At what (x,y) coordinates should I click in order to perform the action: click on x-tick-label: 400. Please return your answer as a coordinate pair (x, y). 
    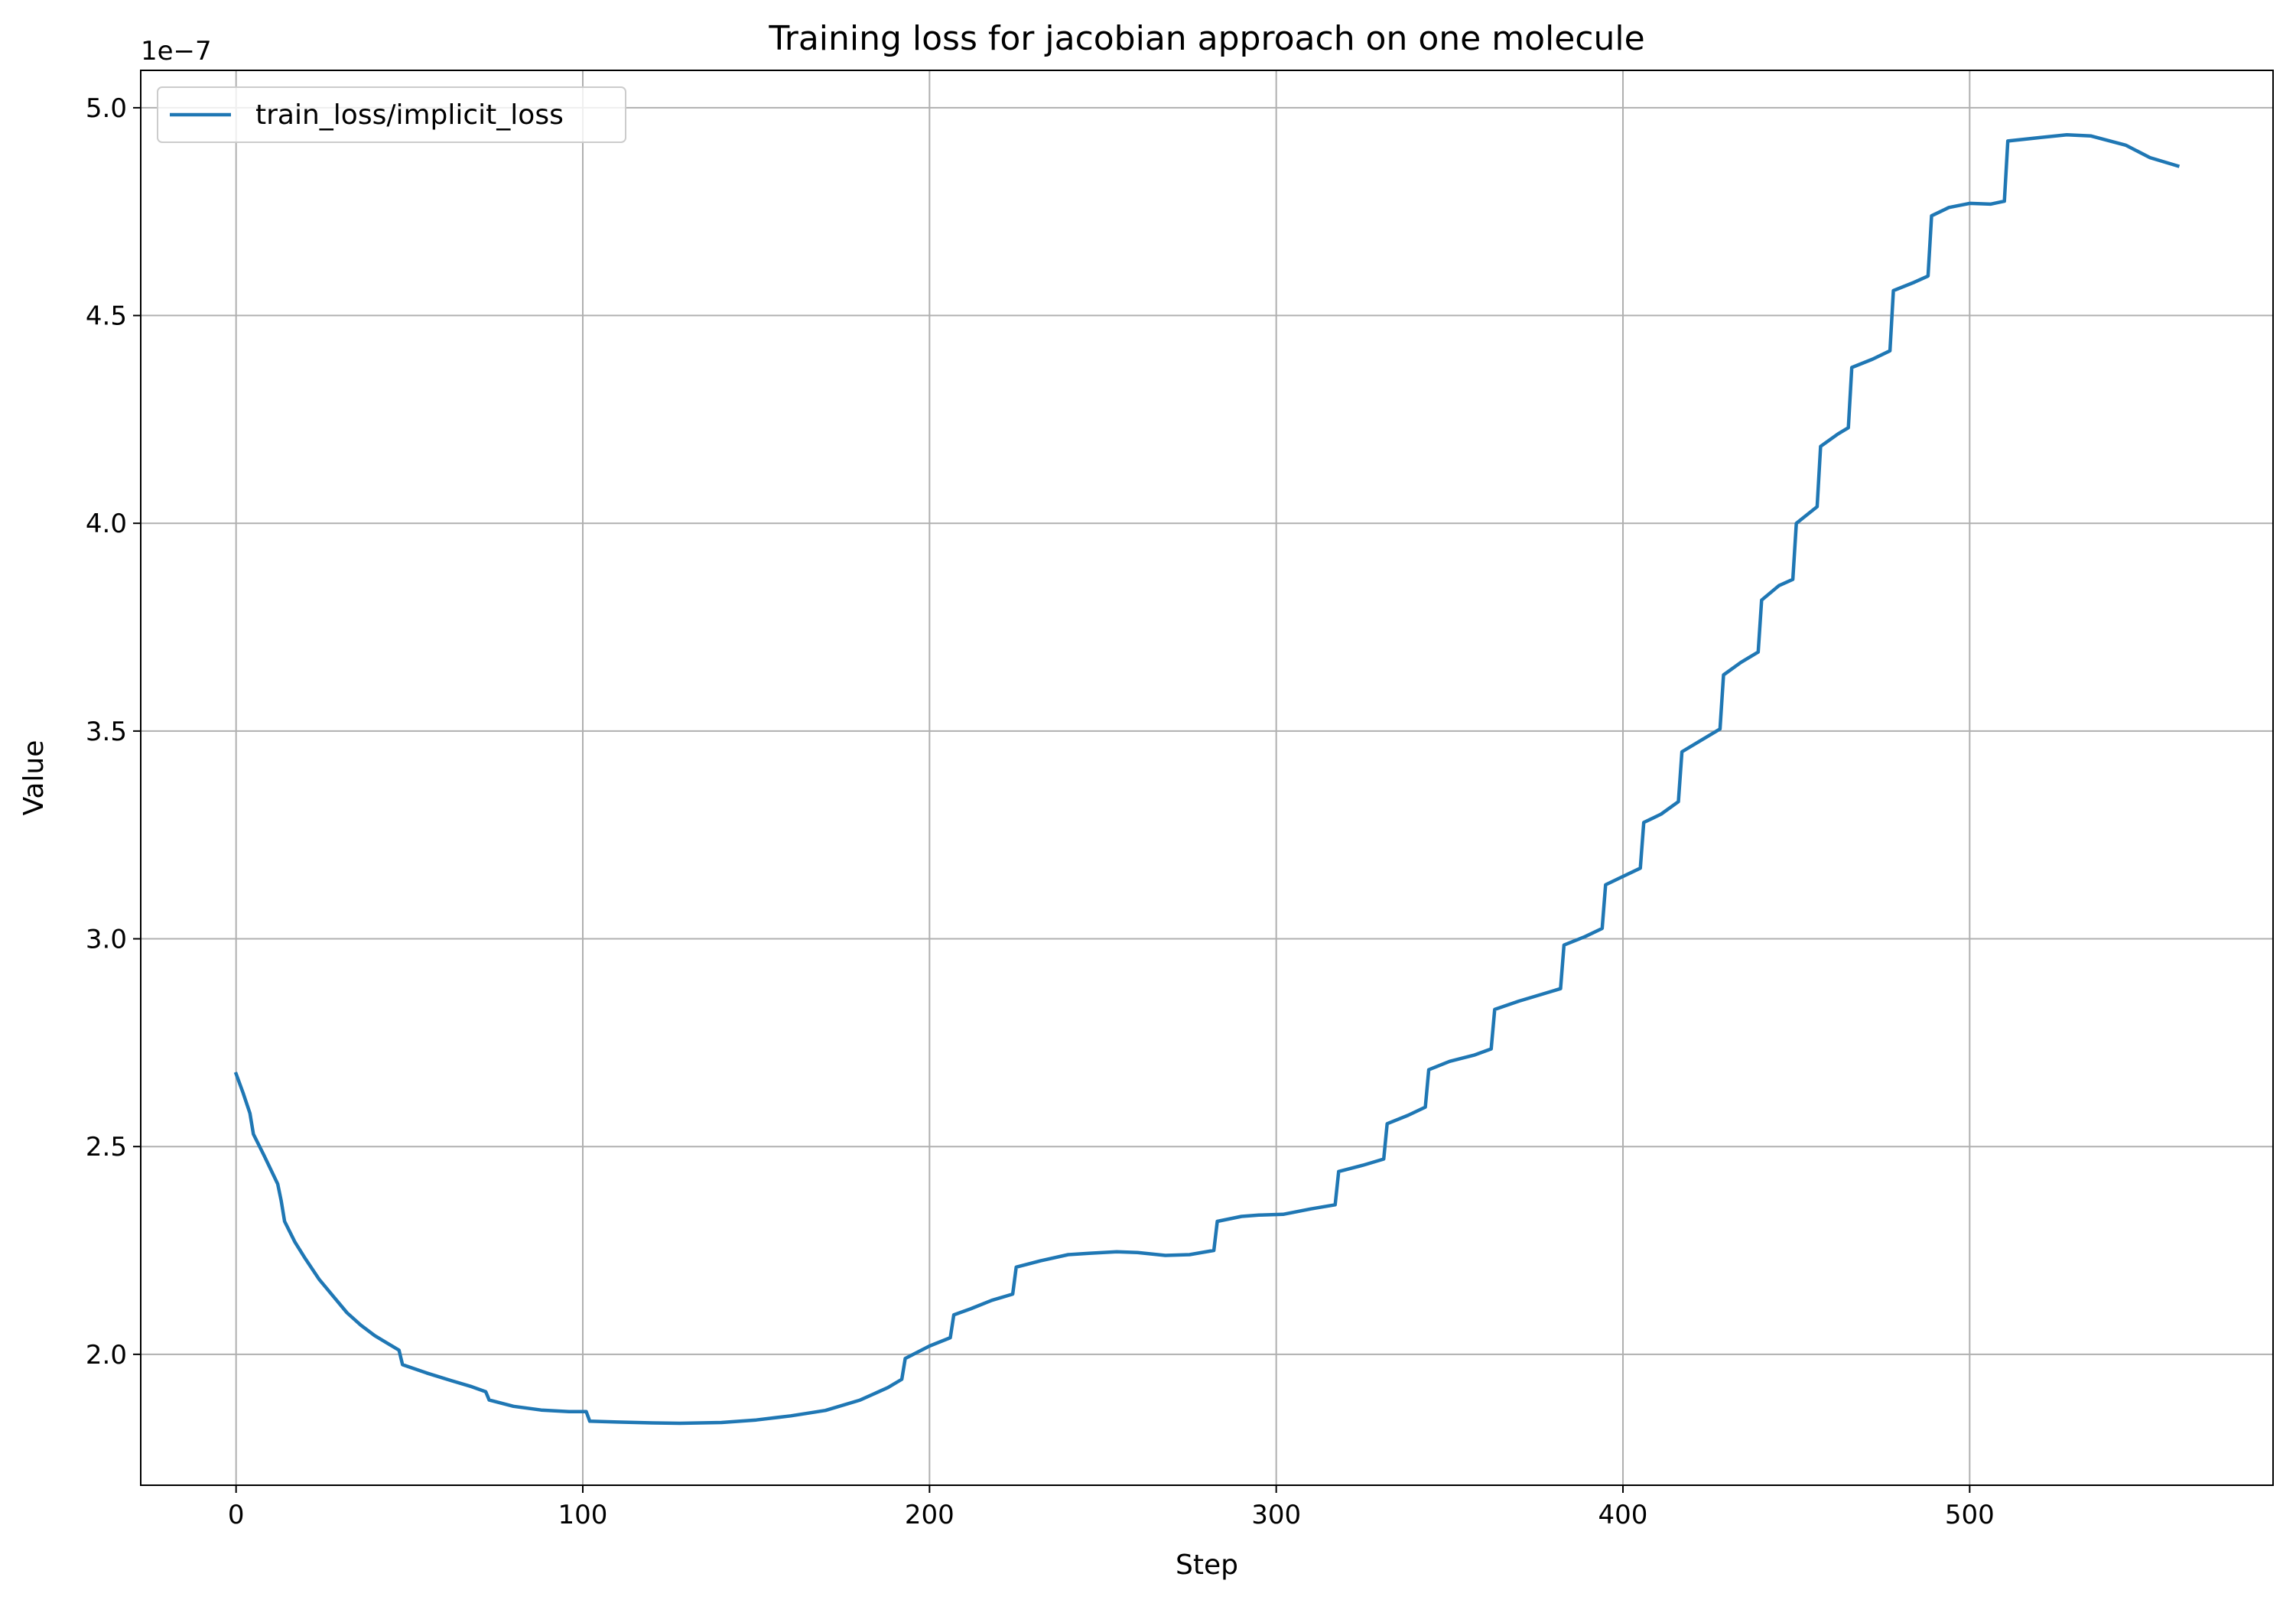
    Looking at the image, I should click on (1623, 1515).